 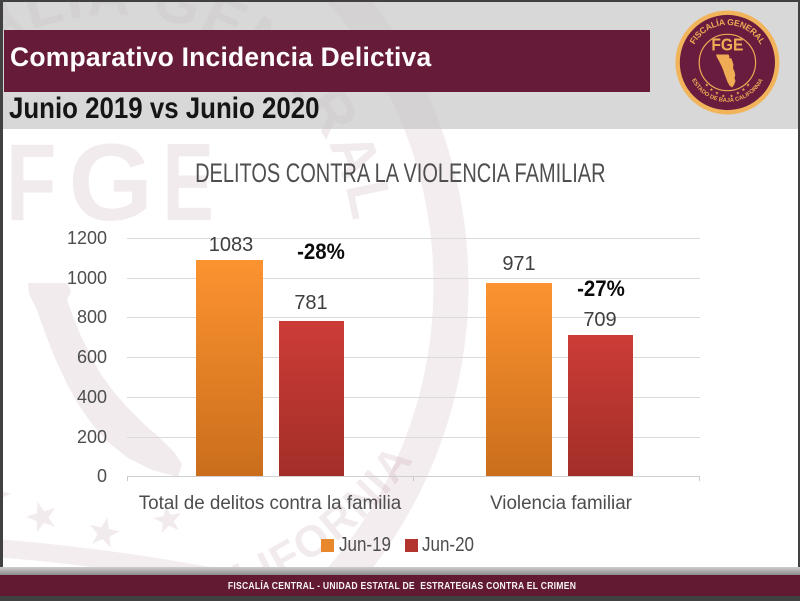 I want to click on svg-text: FGE, so click(x=727, y=45).